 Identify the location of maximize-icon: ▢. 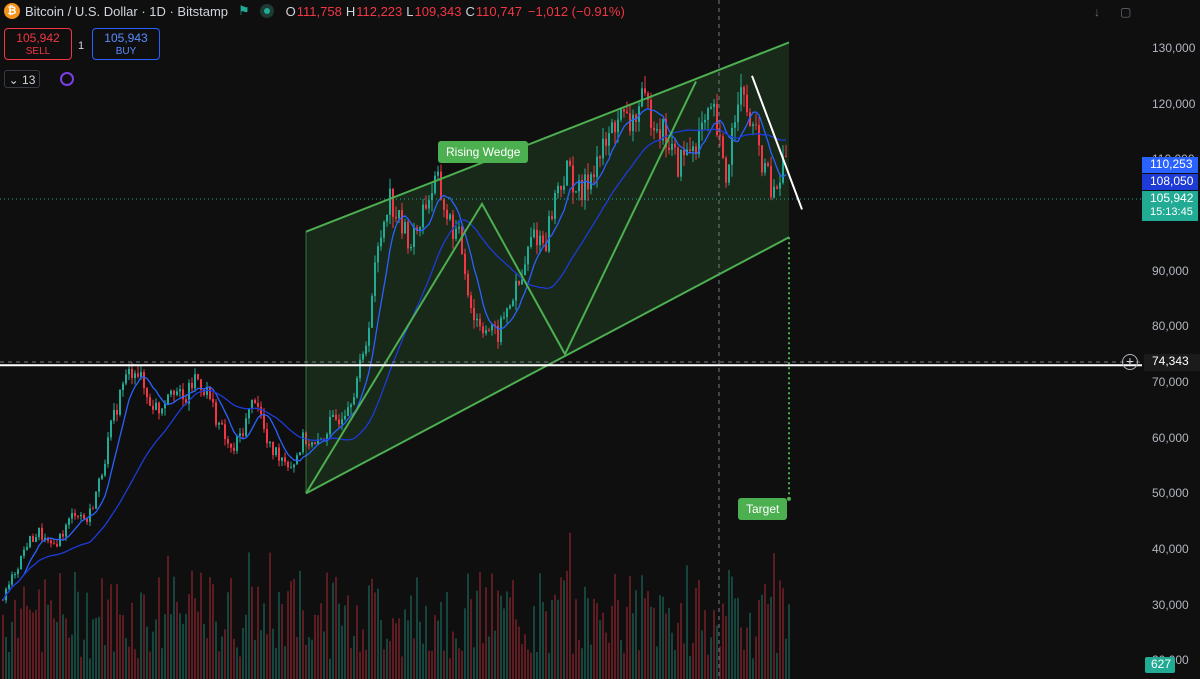
(1126, 12).